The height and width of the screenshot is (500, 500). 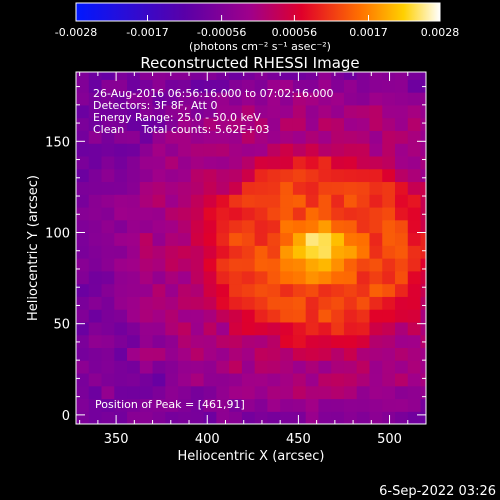 What do you see at coordinates (258, 12) in the screenshot?
I see `colorbar` at bounding box center [258, 12].